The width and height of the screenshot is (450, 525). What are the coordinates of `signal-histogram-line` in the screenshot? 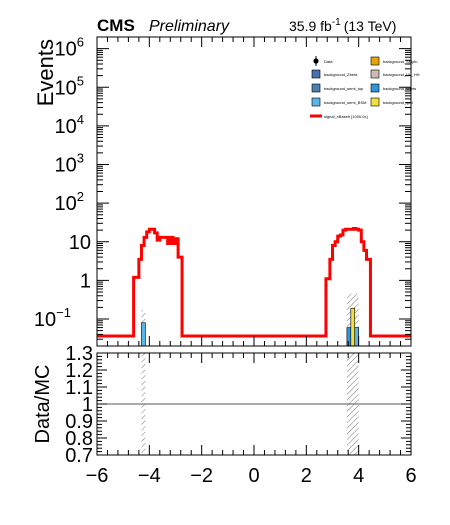 It's located at (254, 282).